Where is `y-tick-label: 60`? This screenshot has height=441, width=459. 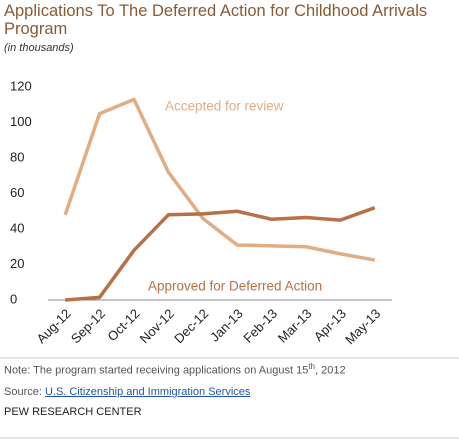 y-tick-label: 60 is located at coordinates (17, 192).